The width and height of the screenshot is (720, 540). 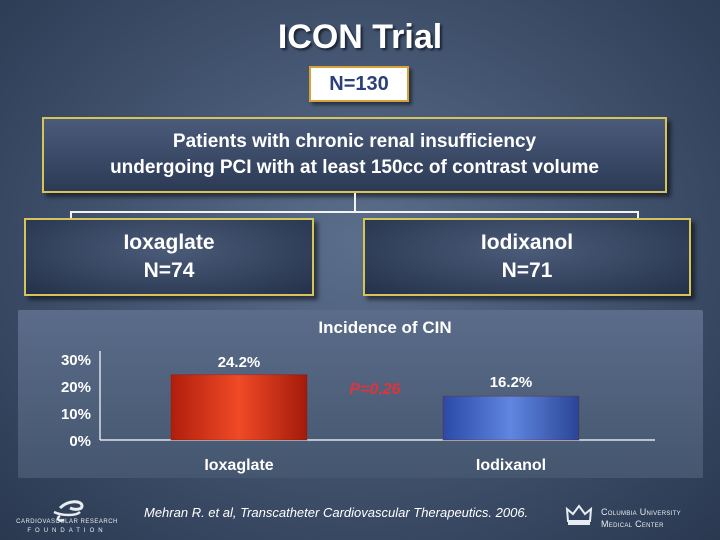 I want to click on x-category-label: Ioxaglate, so click(x=238, y=465).